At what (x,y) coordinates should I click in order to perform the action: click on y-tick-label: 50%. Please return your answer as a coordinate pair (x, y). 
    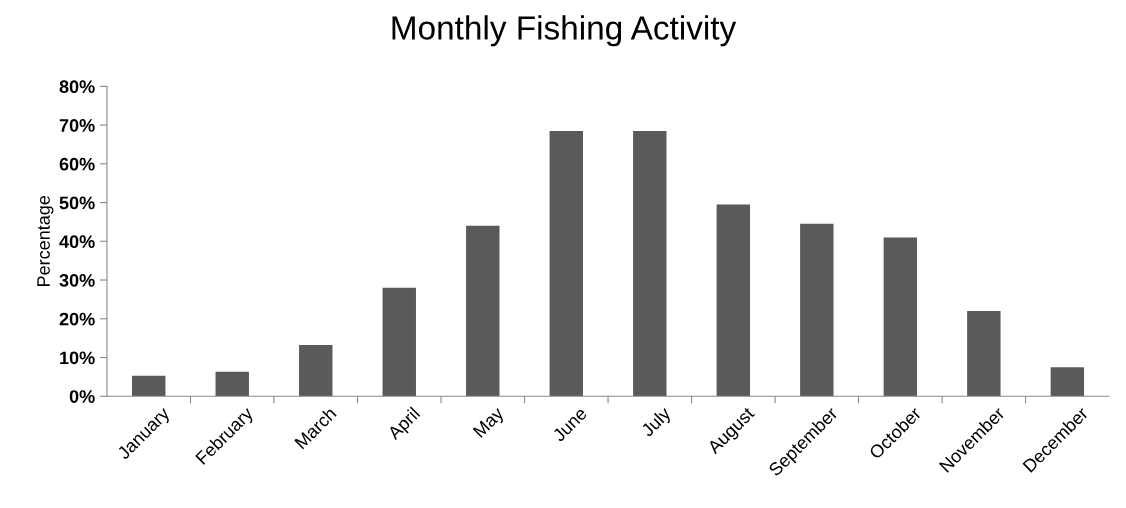
    Looking at the image, I should click on (77, 203).